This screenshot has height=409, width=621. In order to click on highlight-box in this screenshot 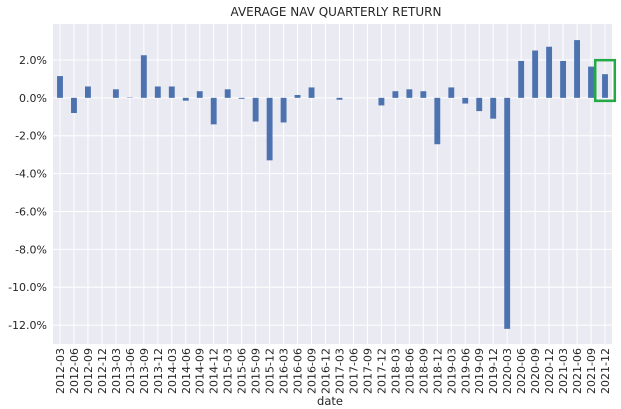, I will do `click(605, 80)`.